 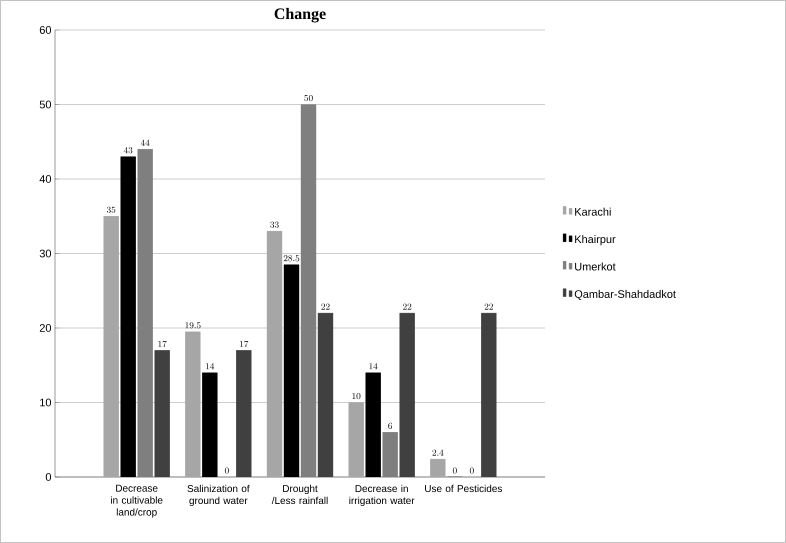 I want to click on data-label: 2.4, so click(x=438, y=453).